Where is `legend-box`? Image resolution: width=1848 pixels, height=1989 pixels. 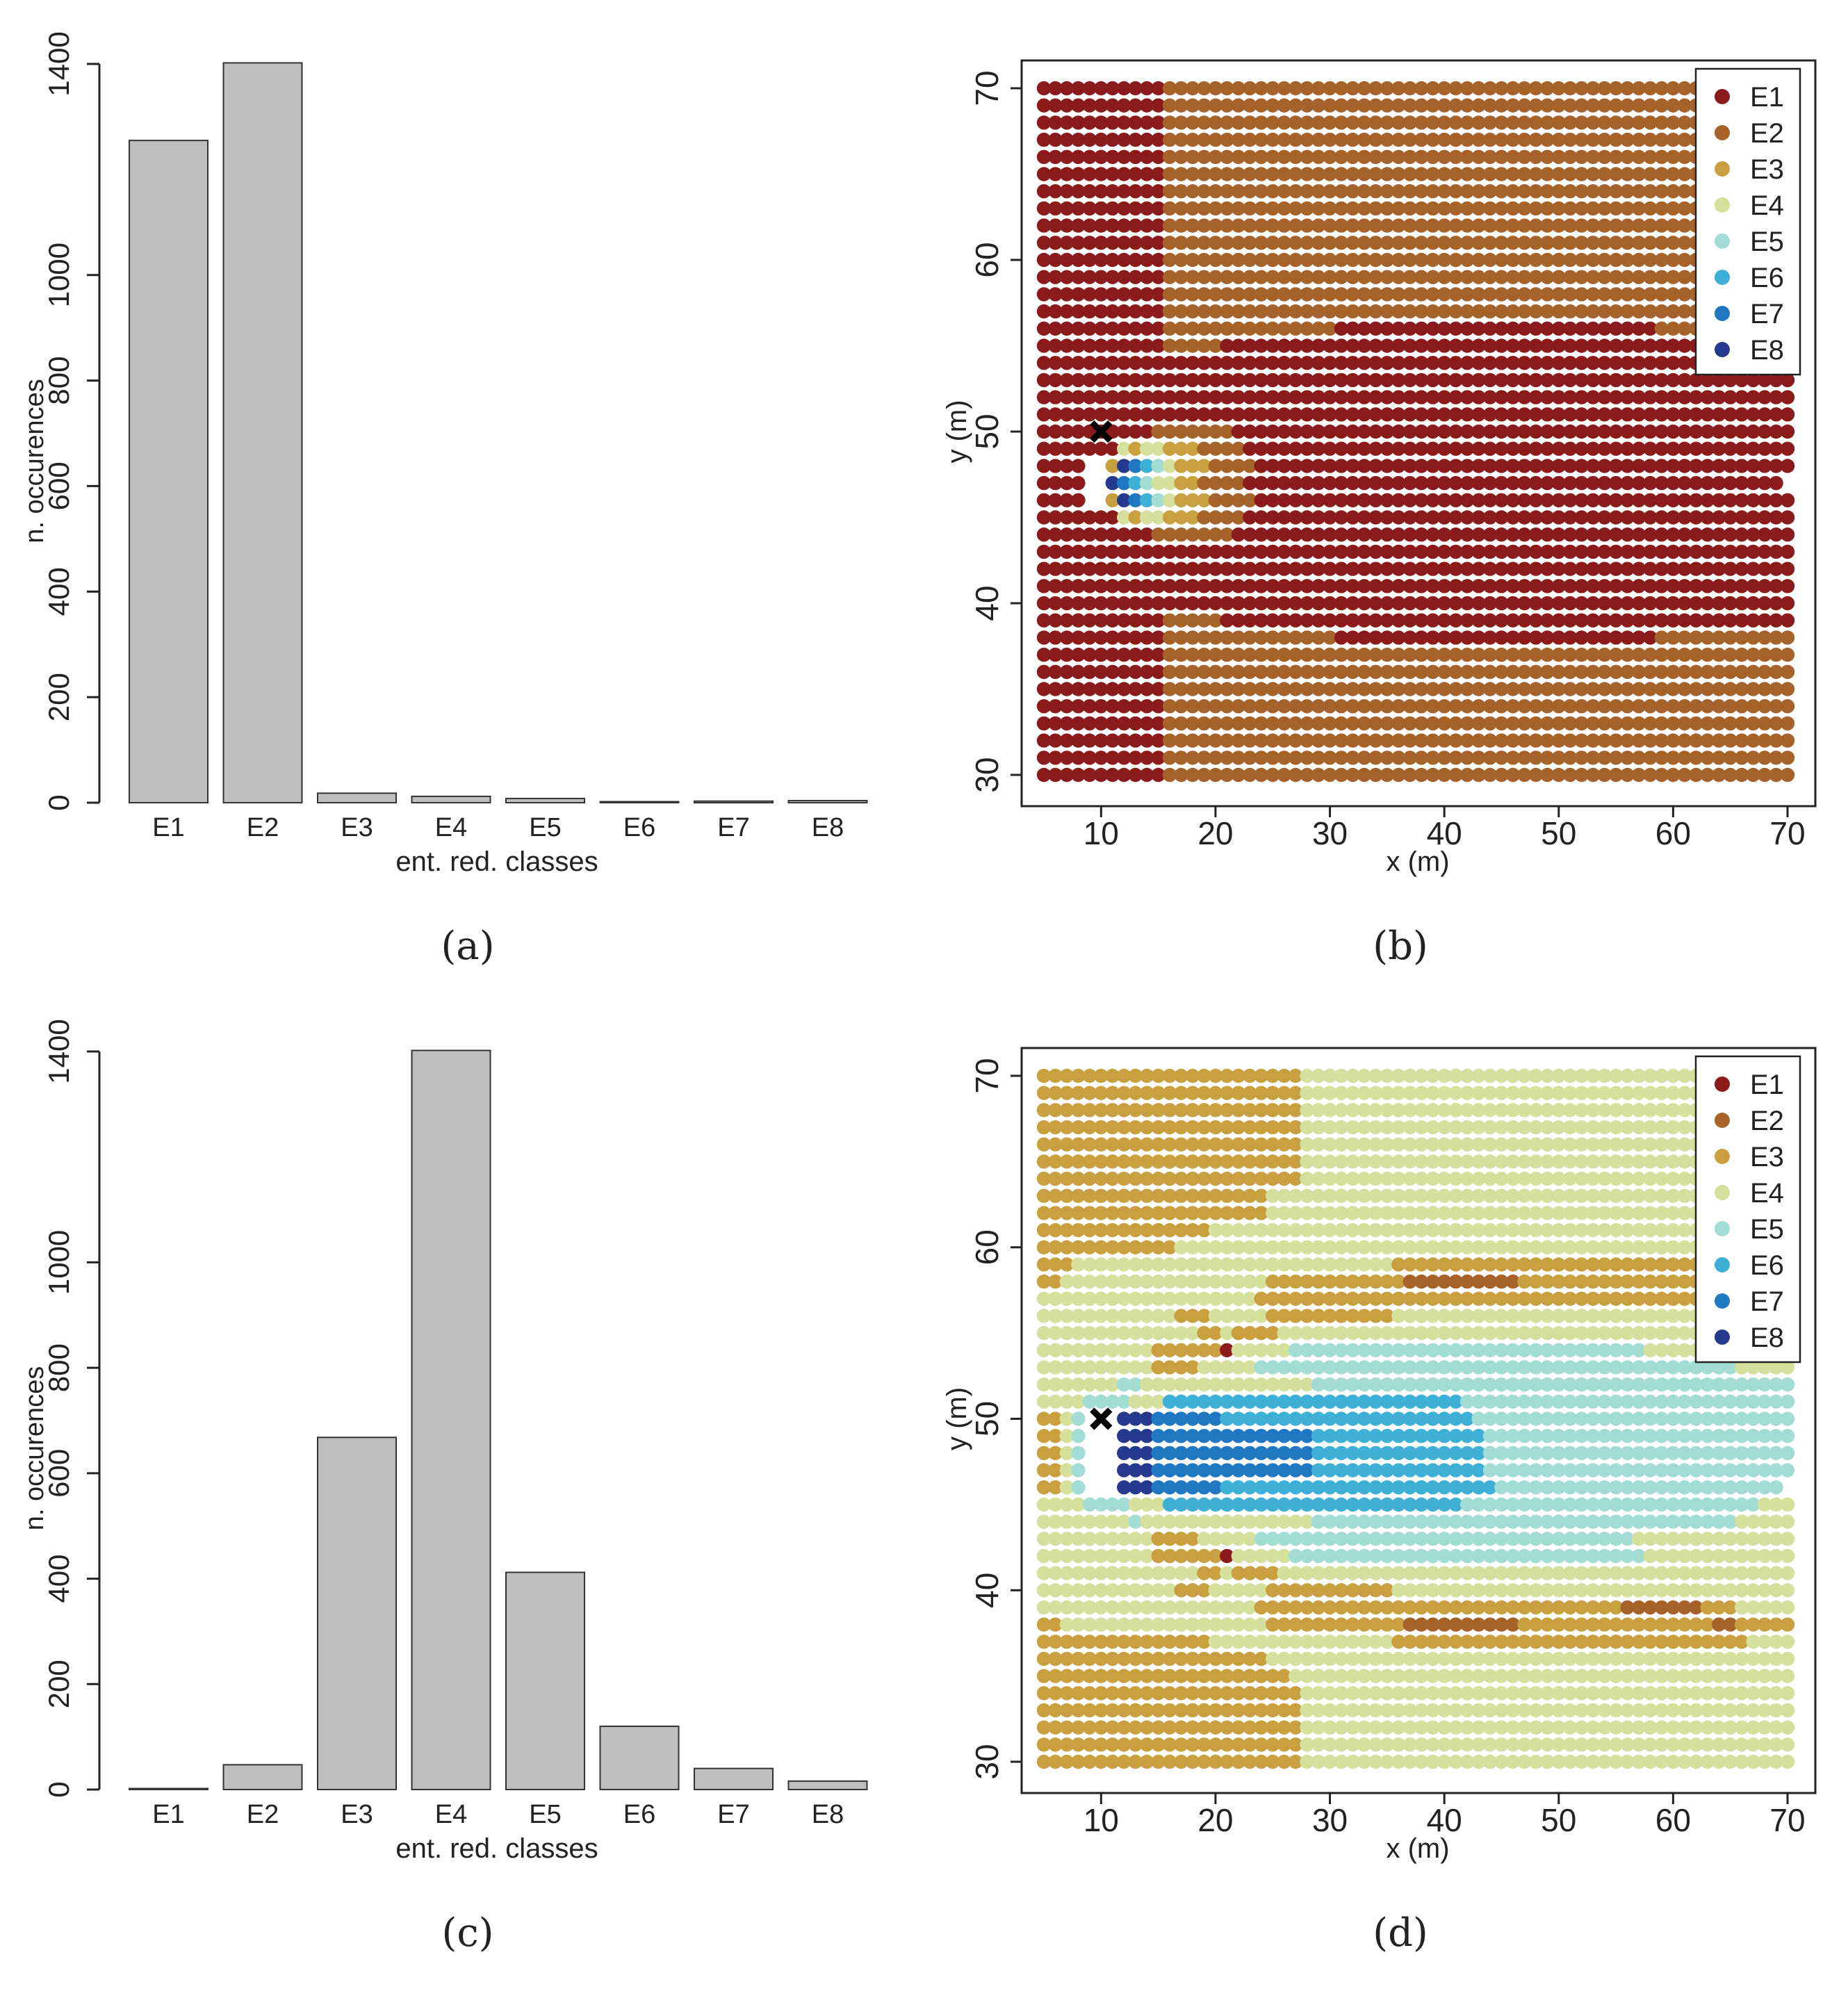 legend-box is located at coordinates (1747, 221).